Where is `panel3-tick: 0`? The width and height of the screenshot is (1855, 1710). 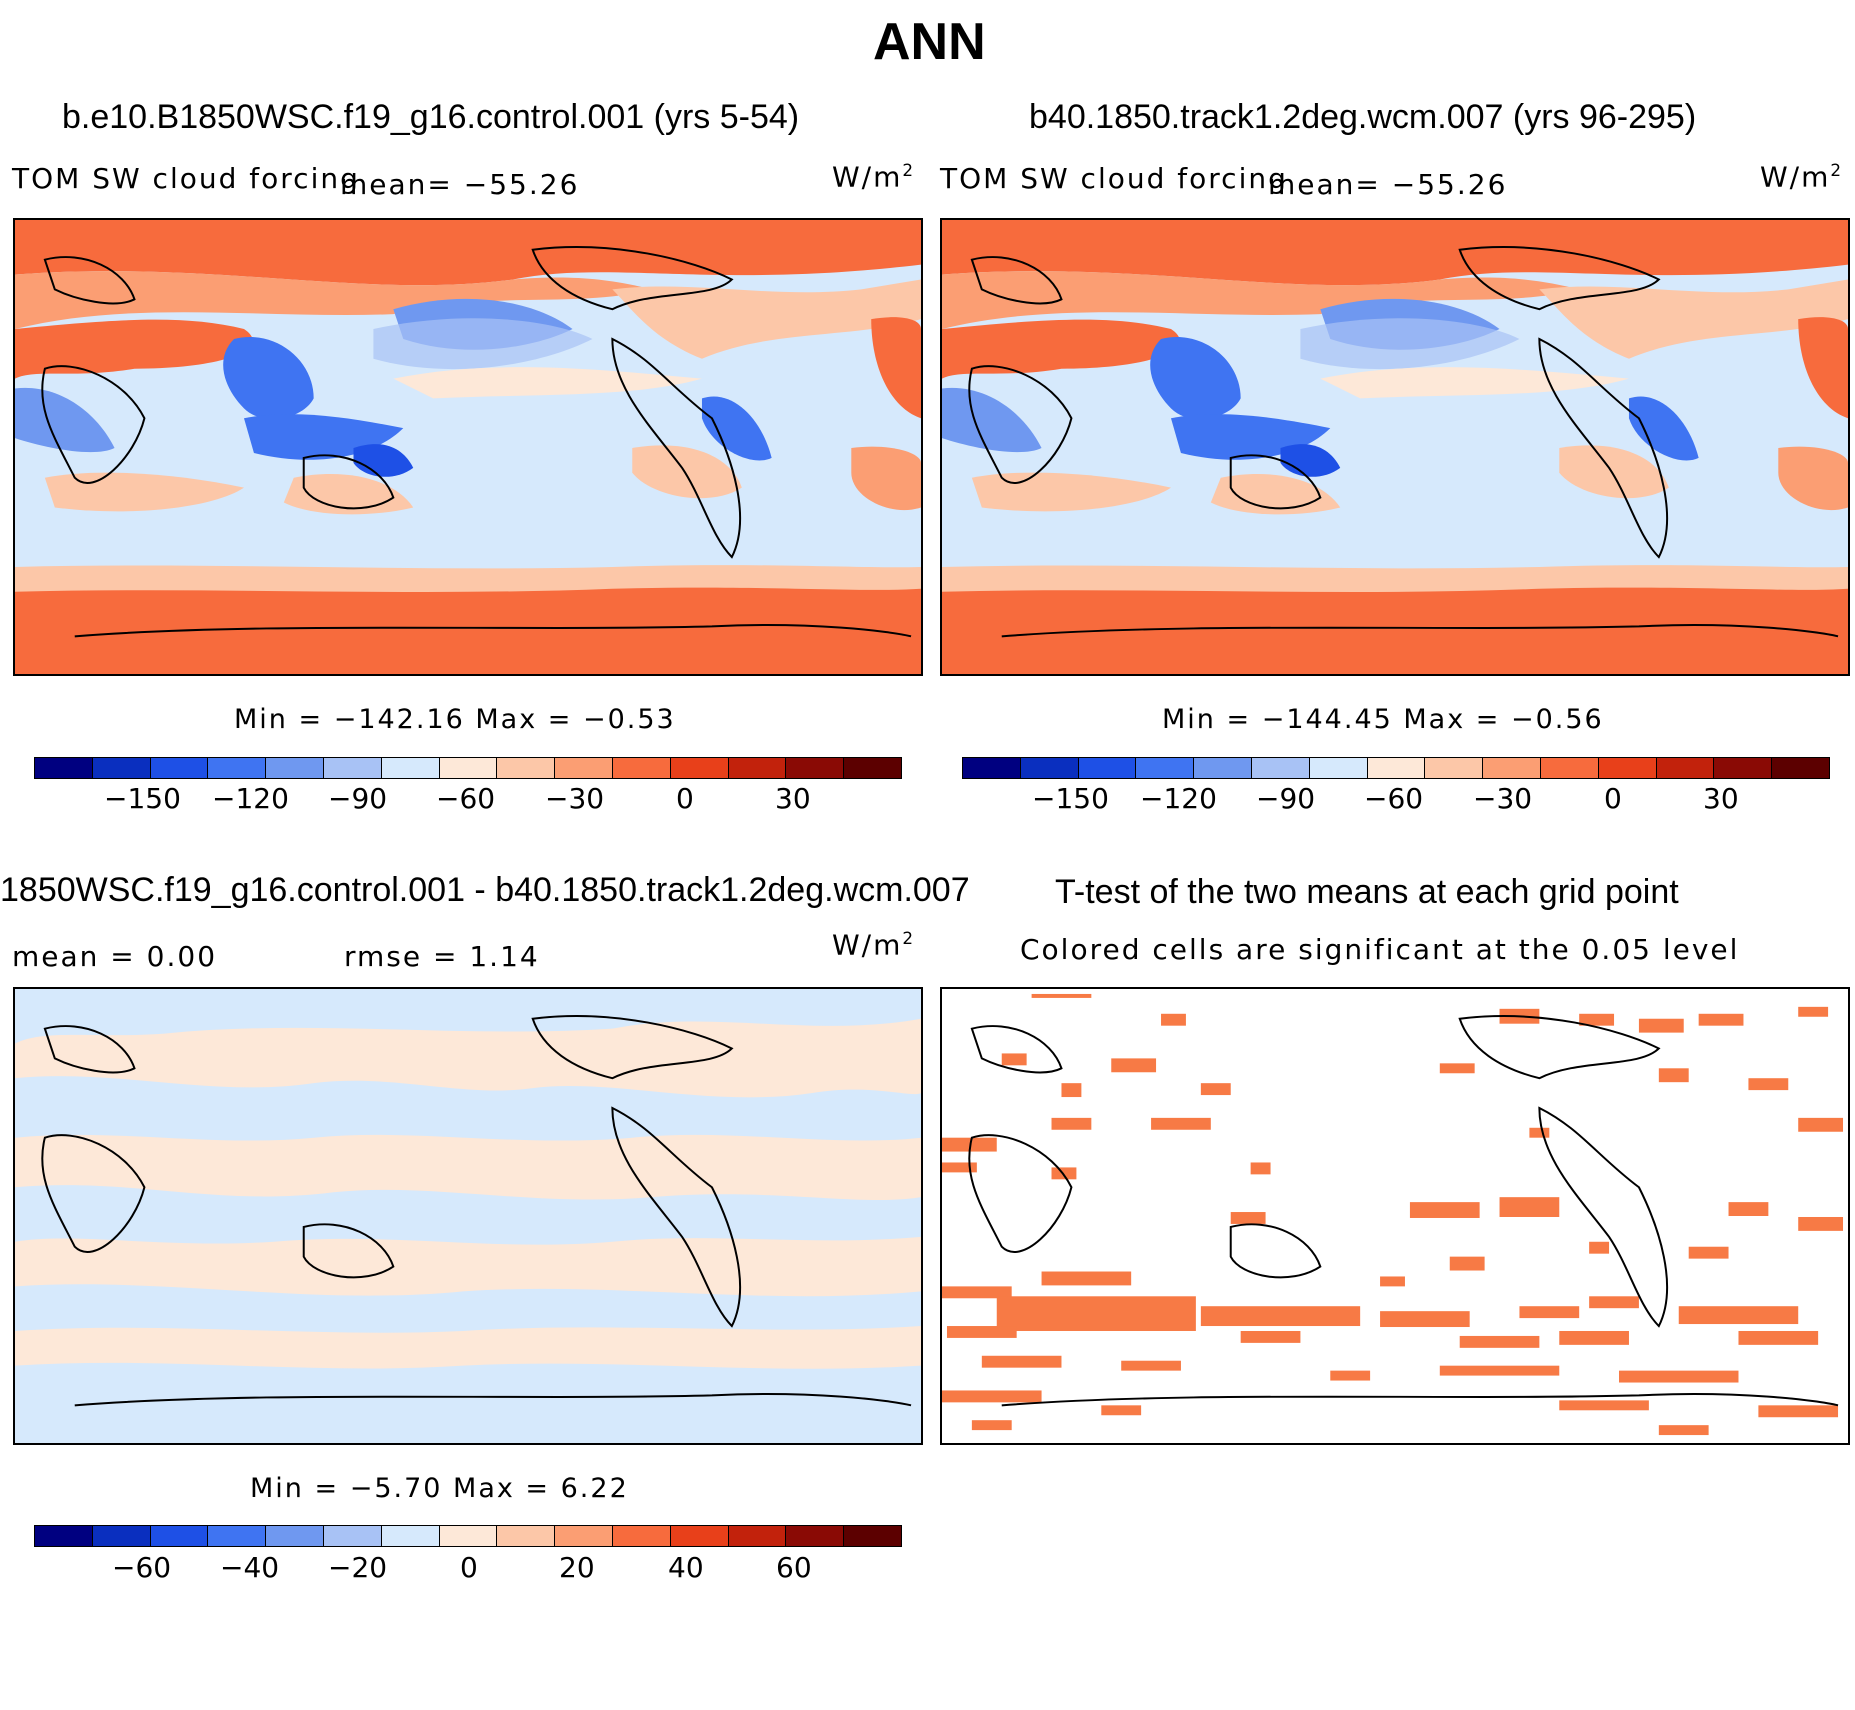
panel3-tick: 0 is located at coordinates (469, 1567).